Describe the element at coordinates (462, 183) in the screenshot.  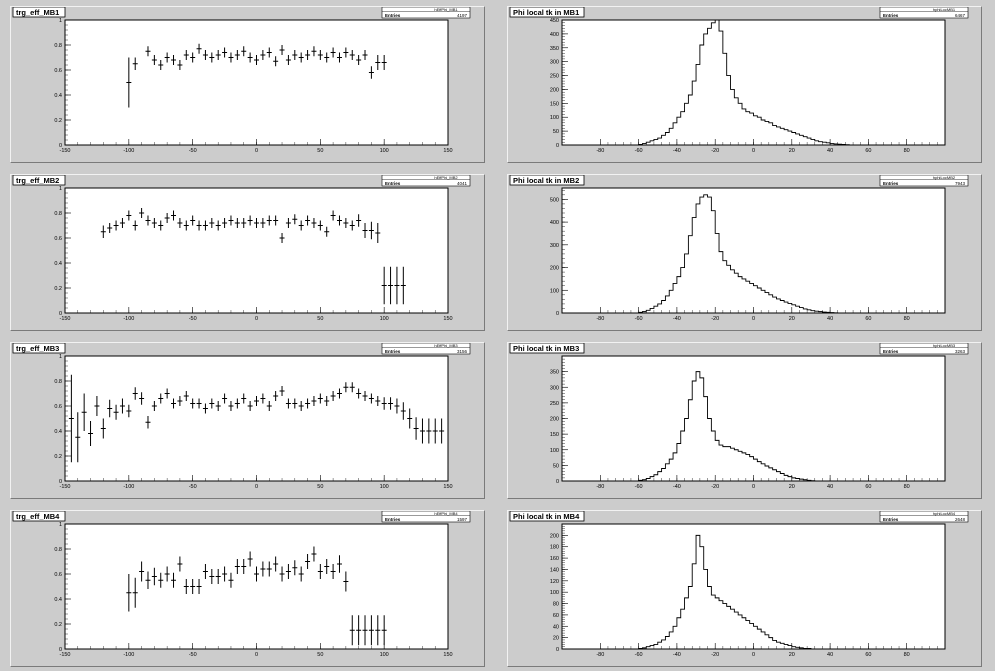
I see `stats-entries-value: 4041` at that location.